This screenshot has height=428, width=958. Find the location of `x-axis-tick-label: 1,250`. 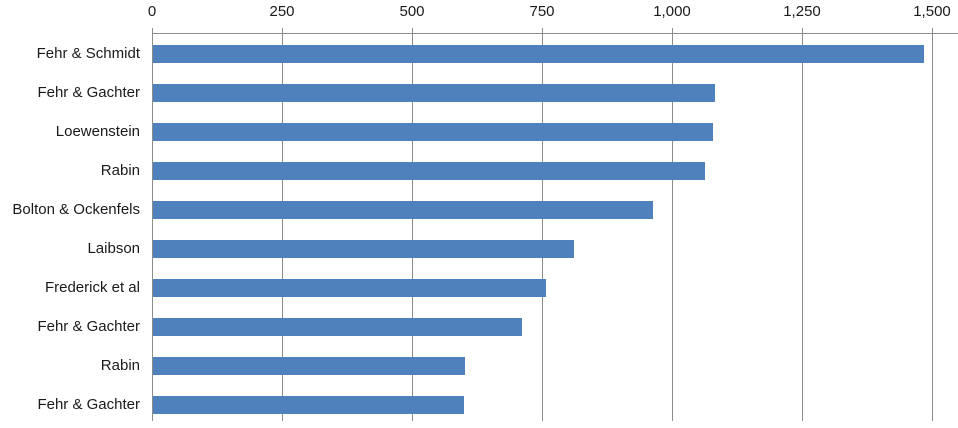

x-axis-tick-label: 1,250 is located at coordinates (802, 11).